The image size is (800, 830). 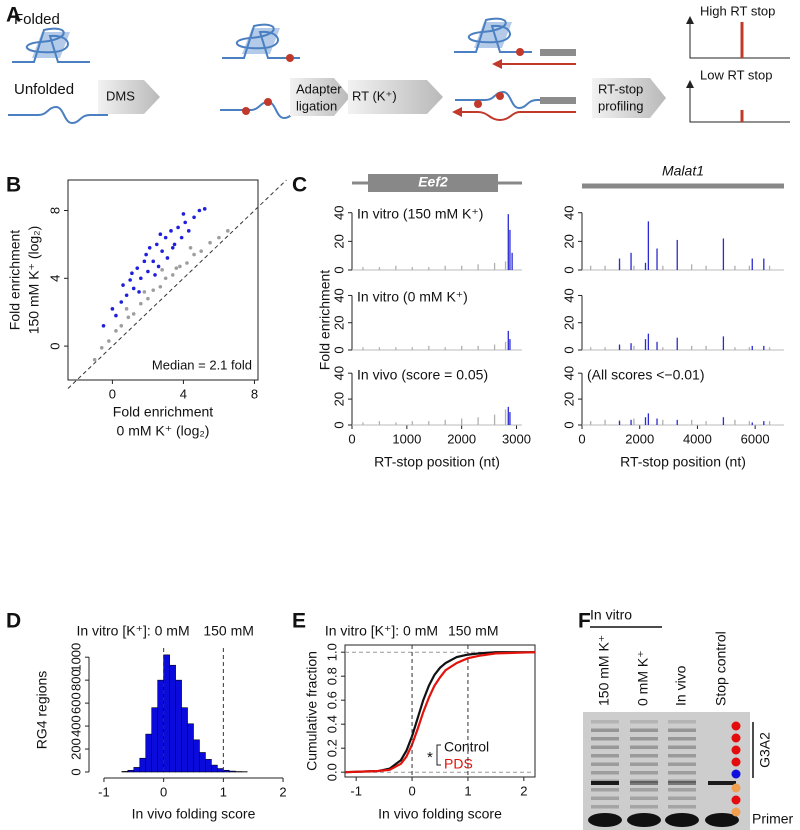 What do you see at coordinates (319, 88) in the screenshot?
I see `step-label: Adapter` at bounding box center [319, 88].